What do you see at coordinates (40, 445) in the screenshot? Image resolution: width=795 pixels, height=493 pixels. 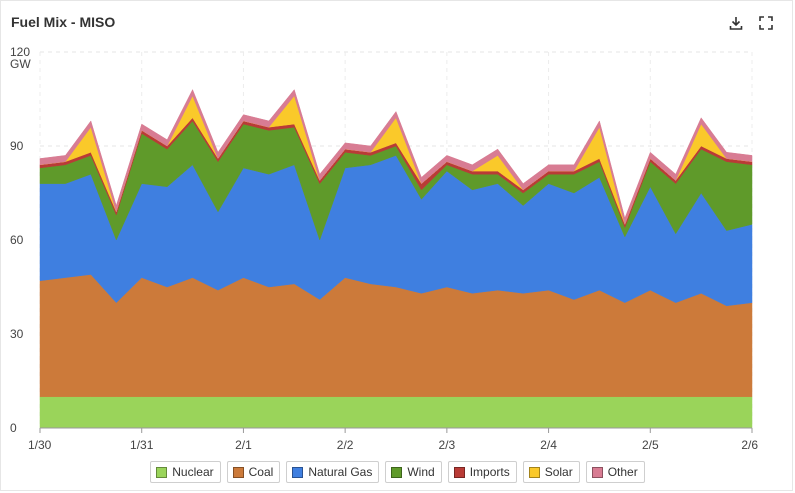 I see `x-tick-label: 1/30` at bounding box center [40, 445].